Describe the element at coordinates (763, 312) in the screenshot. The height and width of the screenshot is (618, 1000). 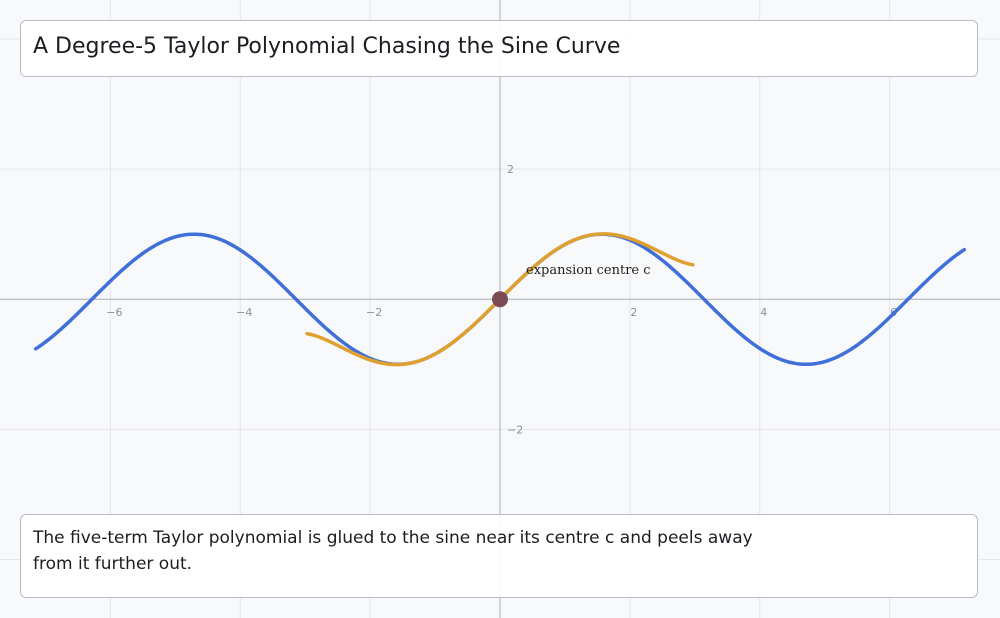
I see `x-tick-label: 4` at that location.